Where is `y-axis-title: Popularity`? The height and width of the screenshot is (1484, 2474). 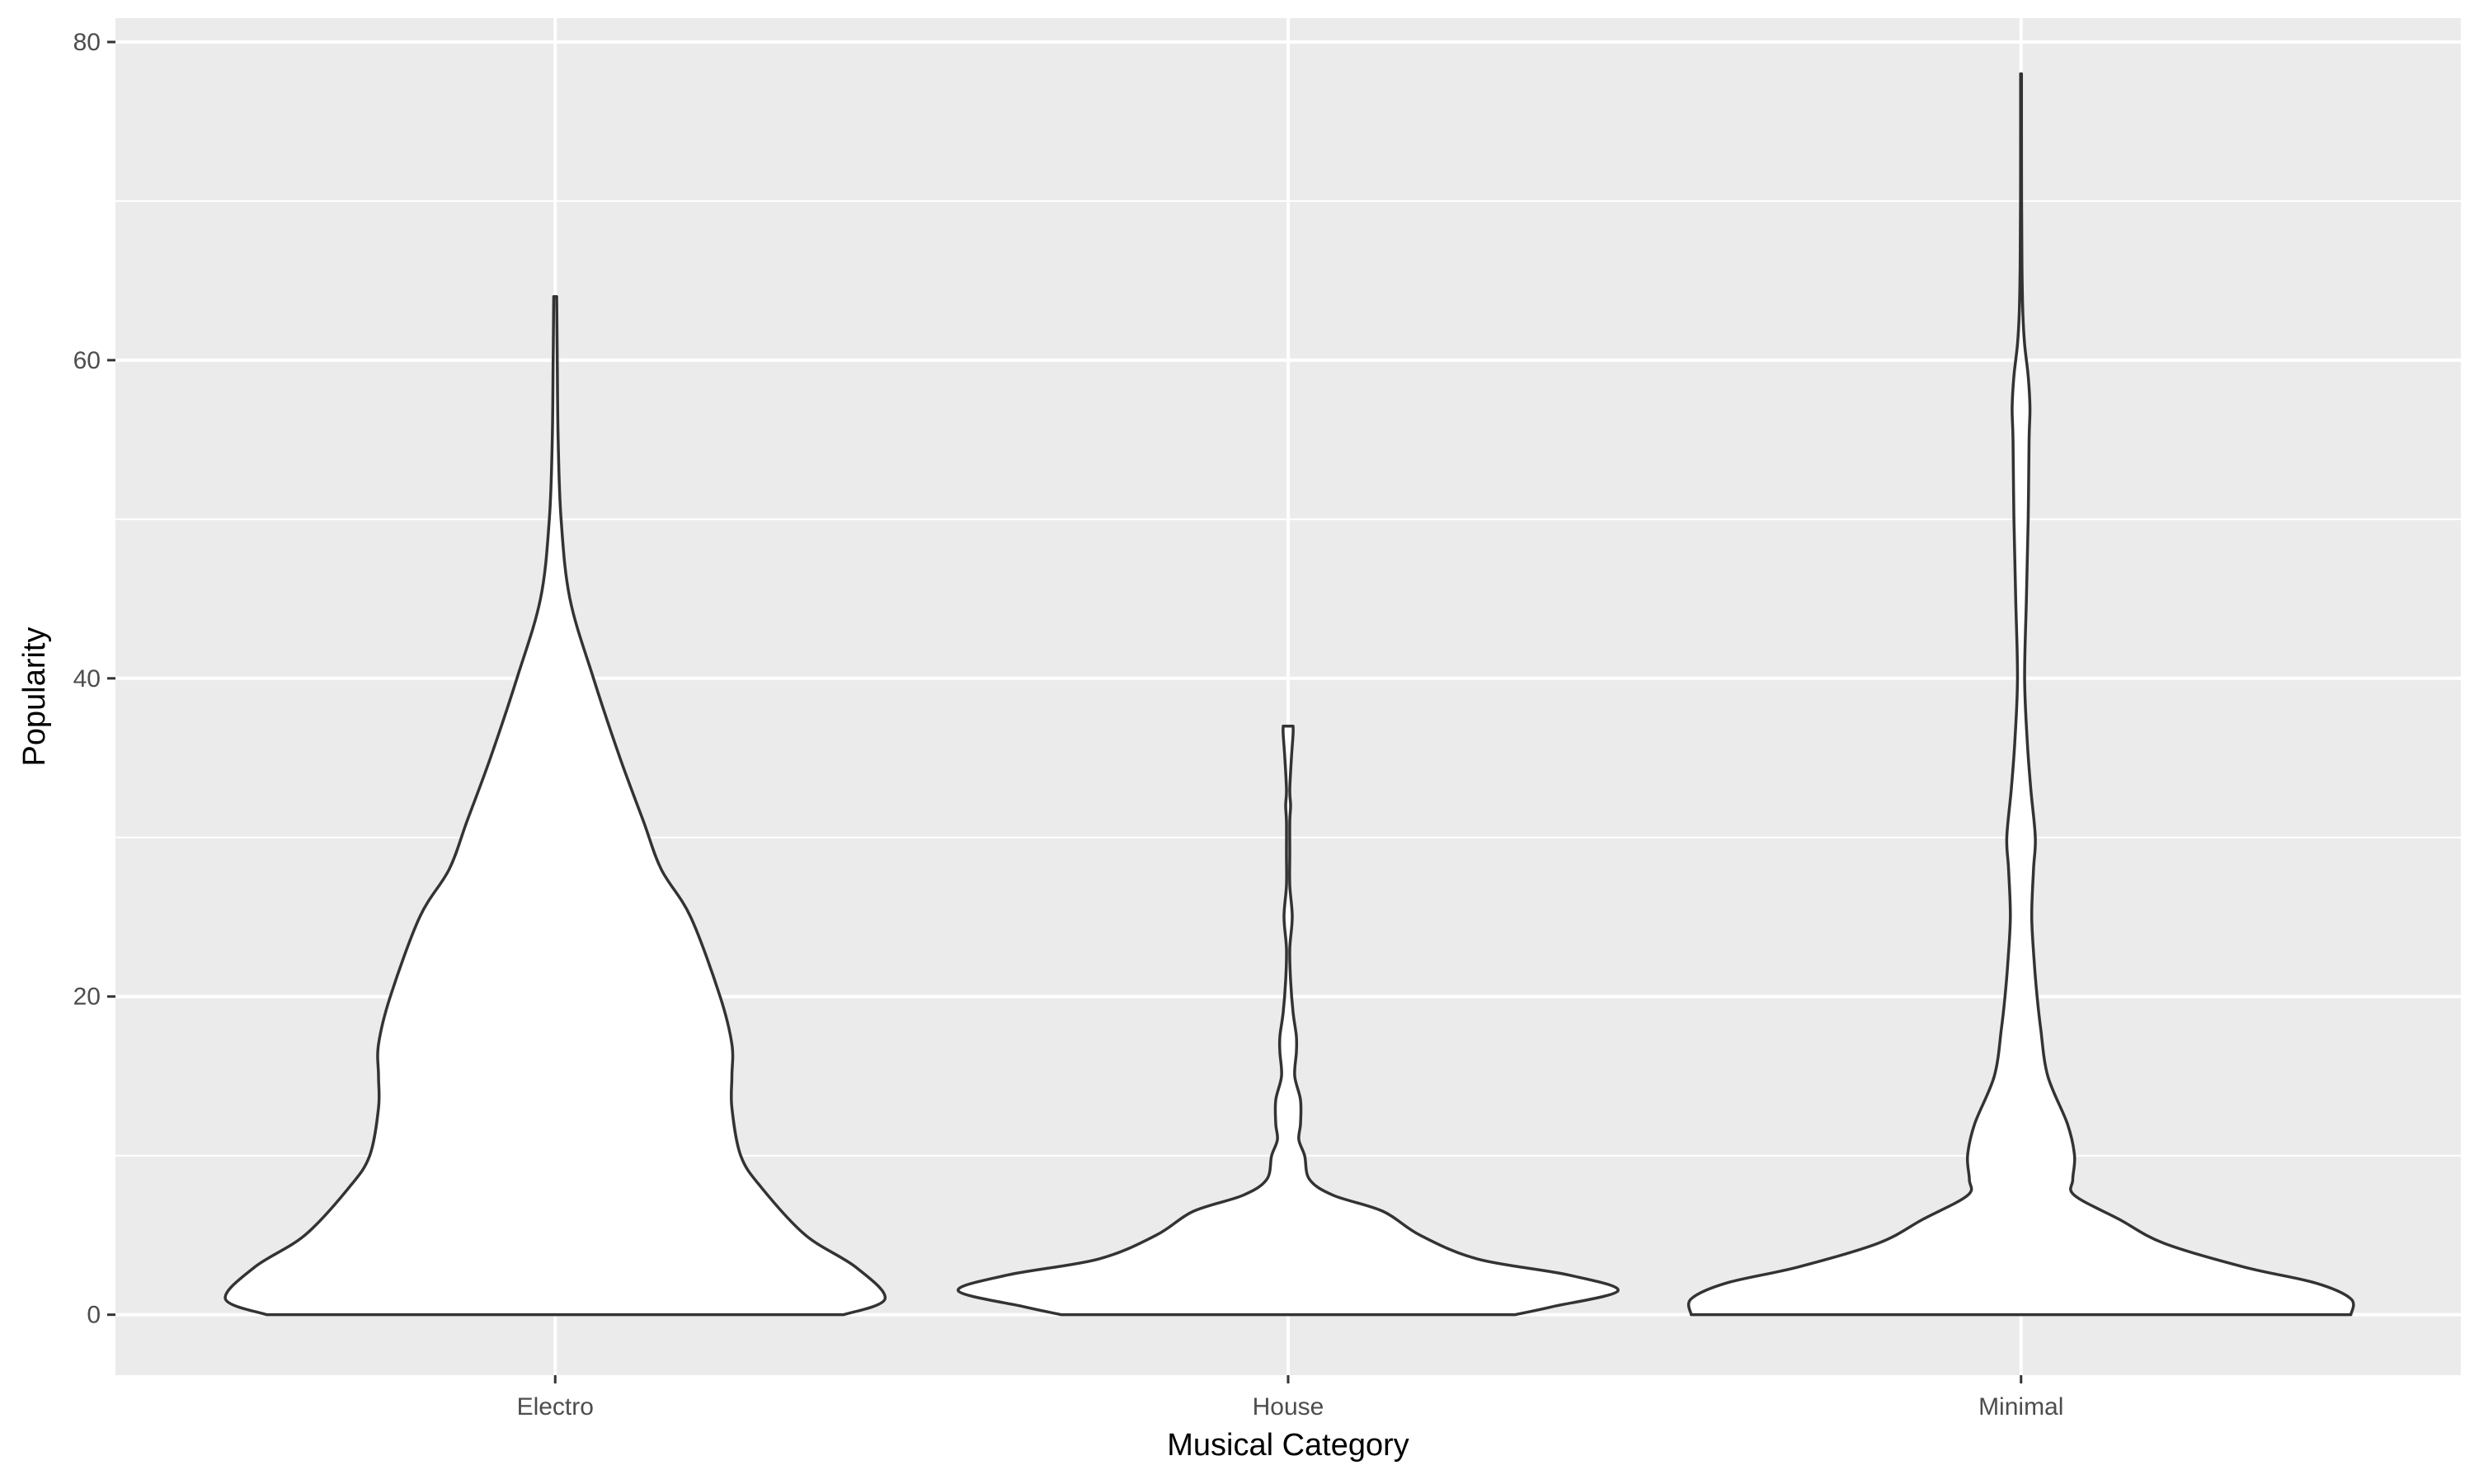
y-axis-title: Popularity is located at coordinates (34, 697).